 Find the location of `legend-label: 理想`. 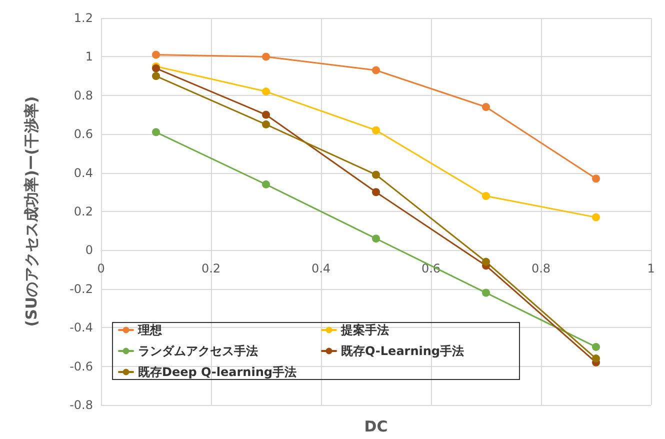

legend-label: 理想 is located at coordinates (150, 330).